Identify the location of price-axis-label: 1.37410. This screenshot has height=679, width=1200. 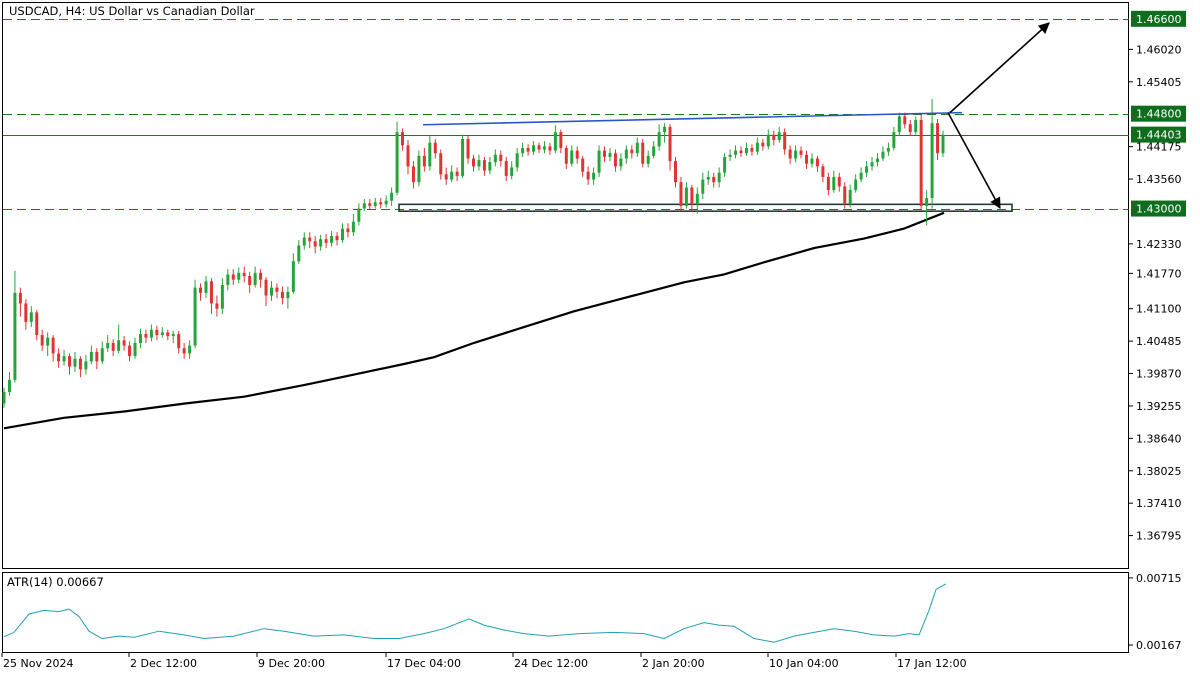
(1159, 503).